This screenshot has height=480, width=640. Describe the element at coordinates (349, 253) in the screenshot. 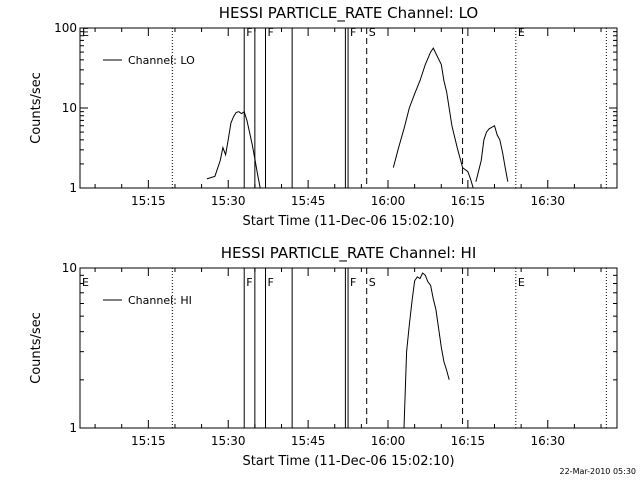

I see `chart-title: HESSI PARTICLE_RATE Channel: HI` at that location.